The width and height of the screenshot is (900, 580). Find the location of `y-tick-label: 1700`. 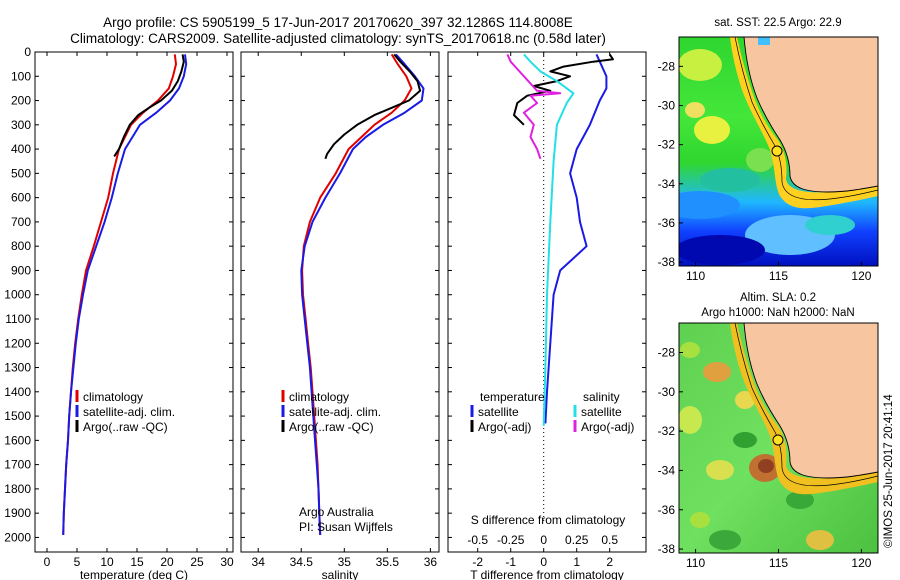

y-tick-label: 1700 is located at coordinates (17, 465).